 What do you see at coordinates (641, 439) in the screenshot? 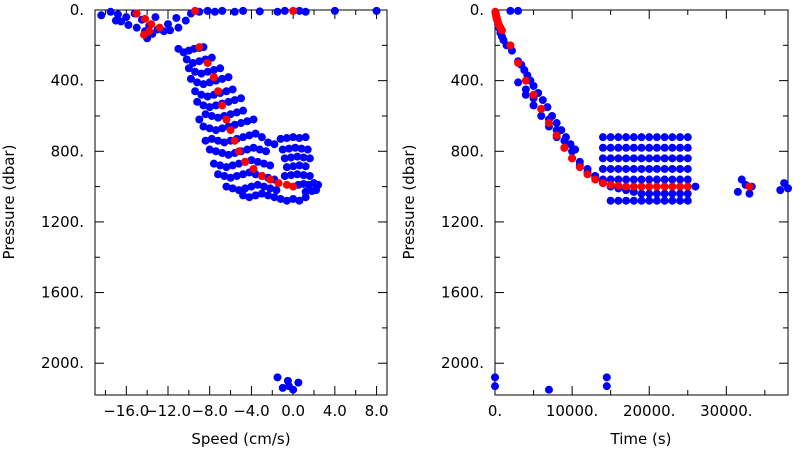
I see `x-axis-title: Time (s)` at bounding box center [641, 439].